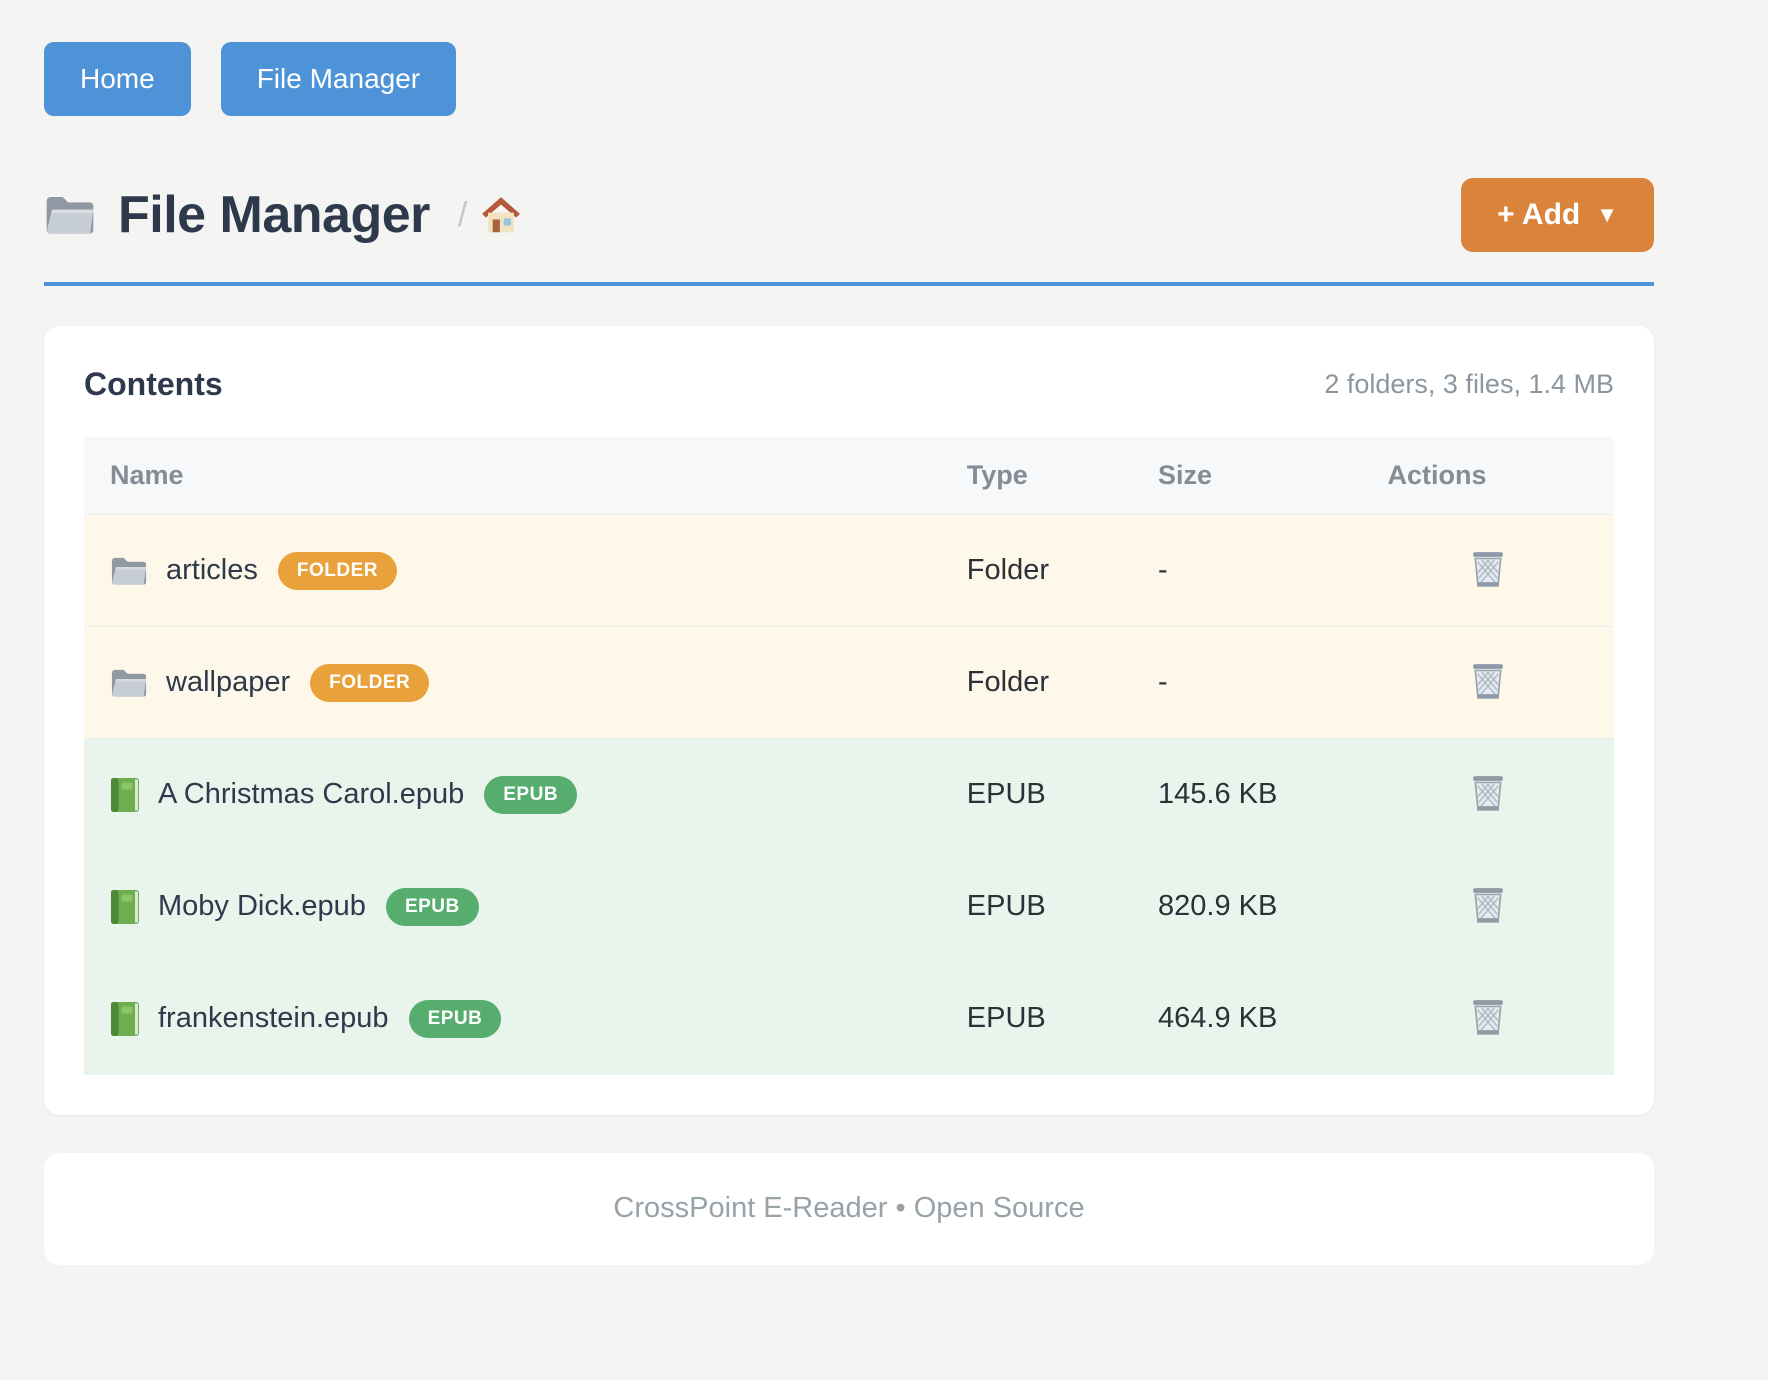 The width and height of the screenshot is (1768, 1380). What do you see at coordinates (212, 570) in the screenshot?
I see `folder-name-link: articles` at bounding box center [212, 570].